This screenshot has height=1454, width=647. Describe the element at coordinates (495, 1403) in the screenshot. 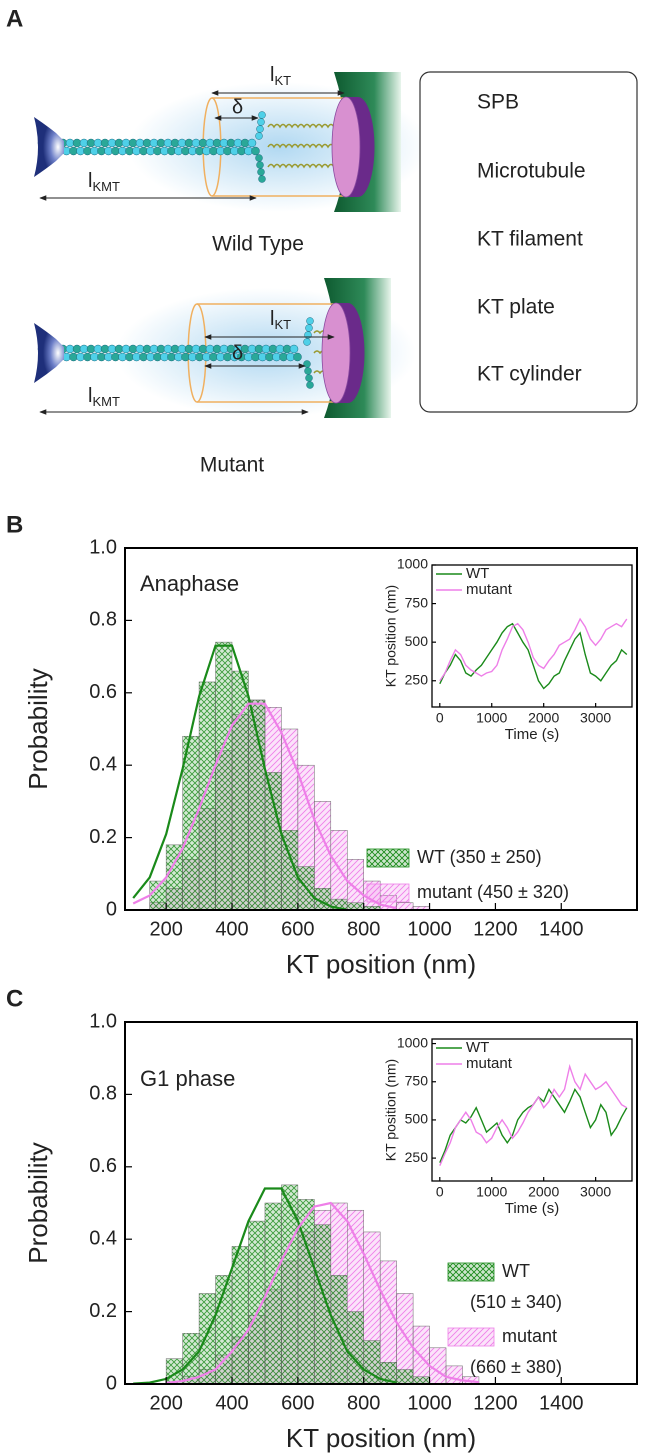

I see `x-tick-label: 1200` at that location.